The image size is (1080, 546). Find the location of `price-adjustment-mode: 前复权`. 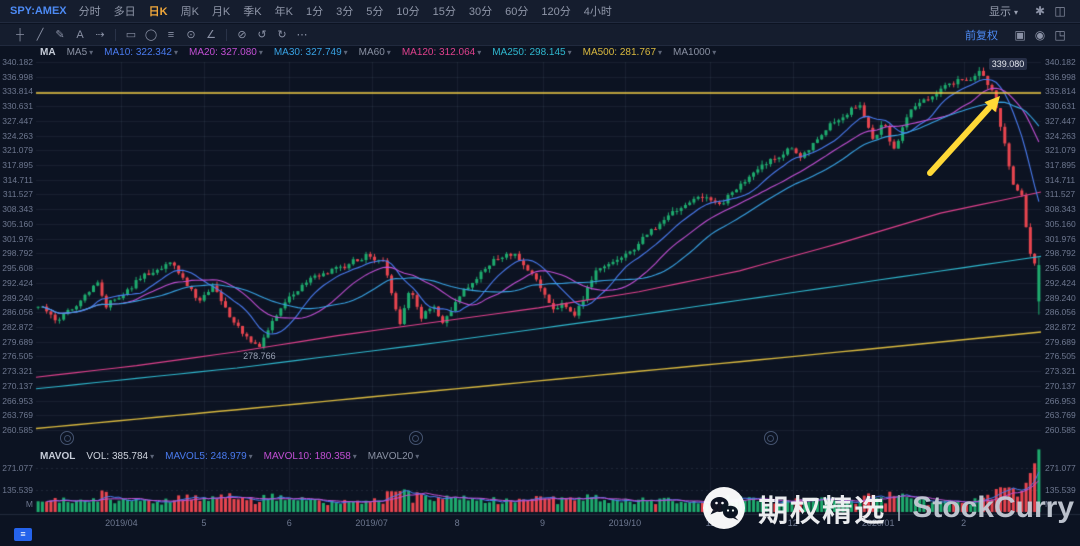

price-adjustment-mode: 前复权 is located at coordinates (981, 35).